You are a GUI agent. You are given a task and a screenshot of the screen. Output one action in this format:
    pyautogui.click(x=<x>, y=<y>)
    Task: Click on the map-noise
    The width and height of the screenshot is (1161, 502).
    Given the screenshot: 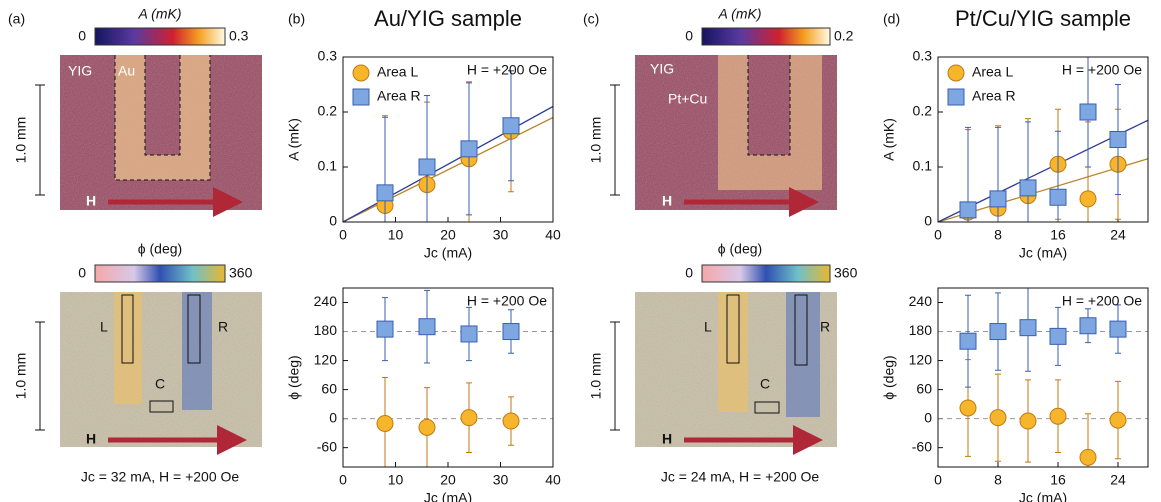 What is the action you would take?
    pyautogui.click(x=161, y=369)
    